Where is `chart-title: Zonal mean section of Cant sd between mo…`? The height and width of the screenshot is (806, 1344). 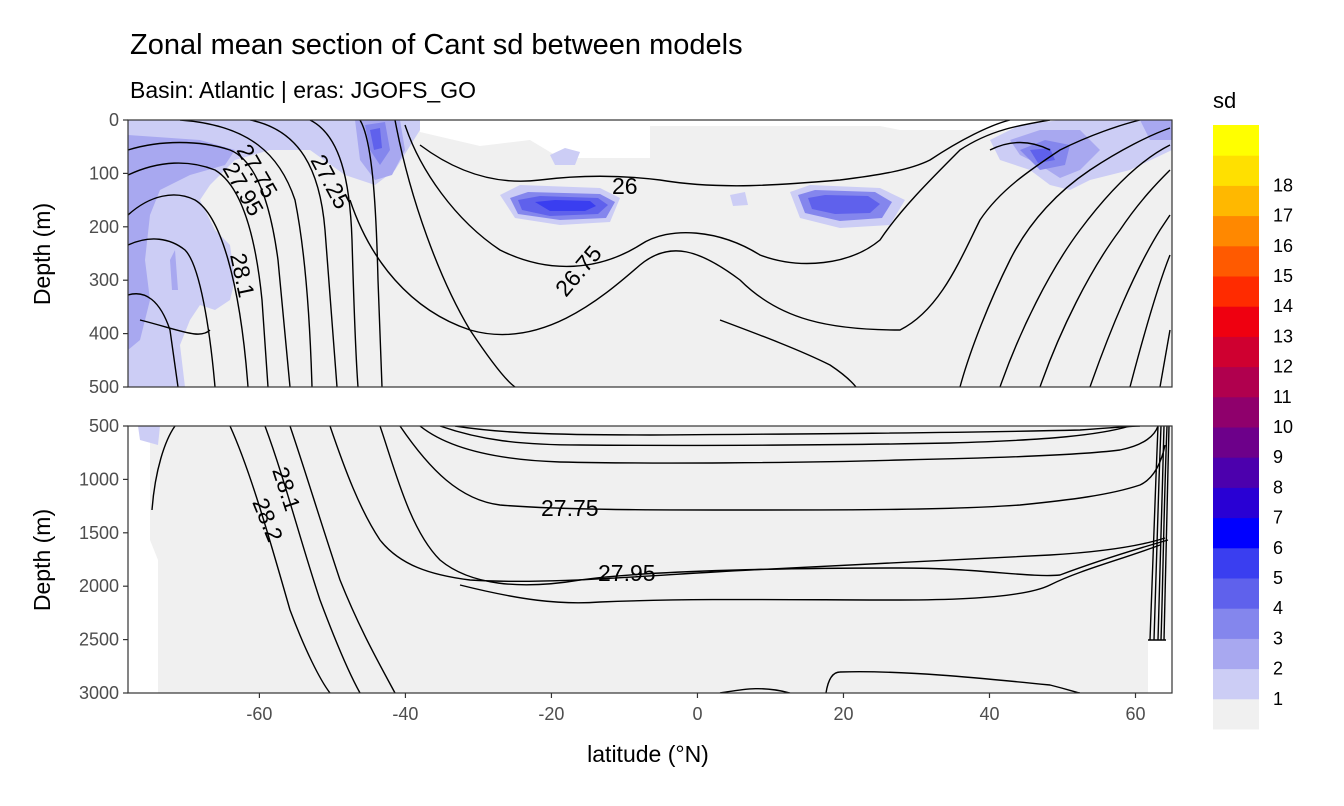
chart-title: Zonal mean section of Cant sd between mo… is located at coordinates (436, 45).